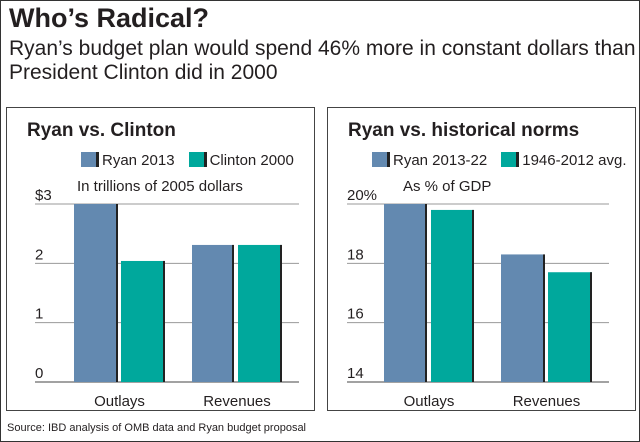 This screenshot has width=640, height=442. I want to click on legend-label: Ryan 2013-22, so click(440, 160).